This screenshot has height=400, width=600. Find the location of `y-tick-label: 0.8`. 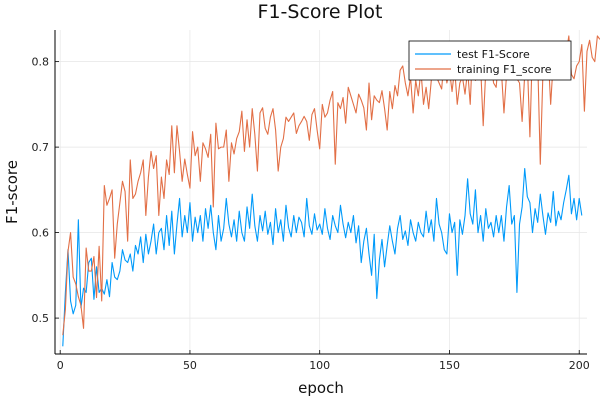

y-tick-label: 0.8 is located at coordinates (41, 62).